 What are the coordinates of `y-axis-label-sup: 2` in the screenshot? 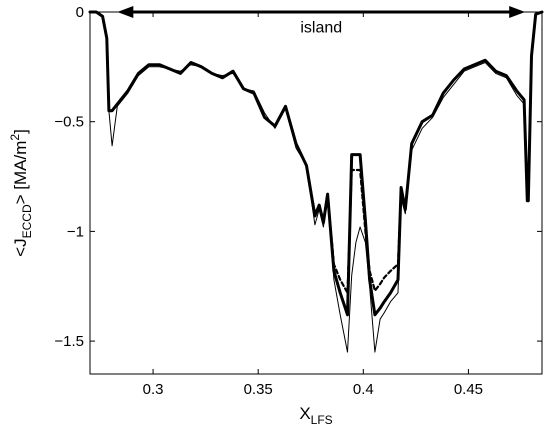 It's located at (15, 137).